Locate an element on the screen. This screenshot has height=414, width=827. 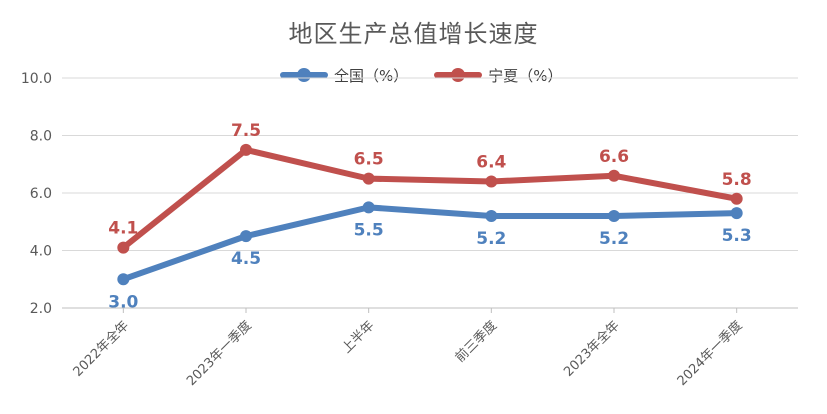
chart-title: 地区生产总值增长速度 is located at coordinates (413, 34).